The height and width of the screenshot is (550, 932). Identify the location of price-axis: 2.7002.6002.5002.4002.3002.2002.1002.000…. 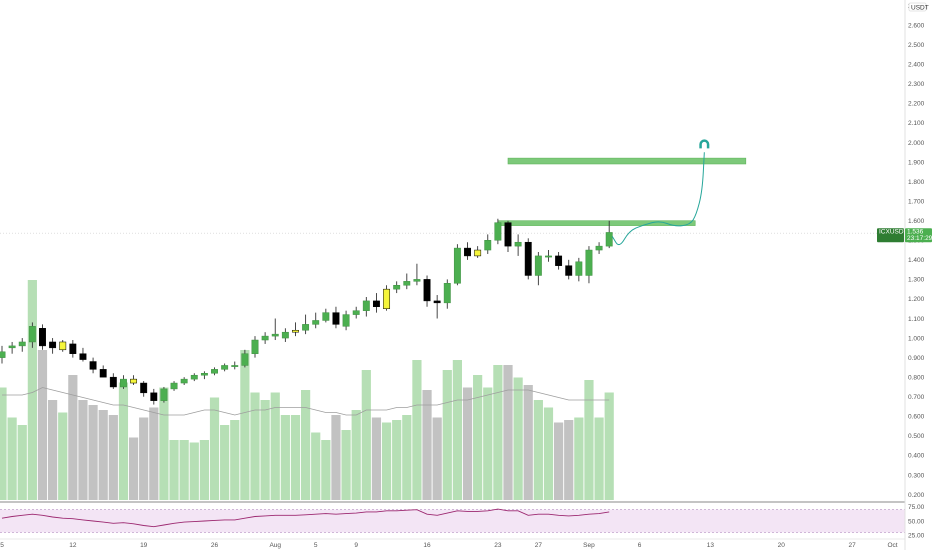
(916, 275).